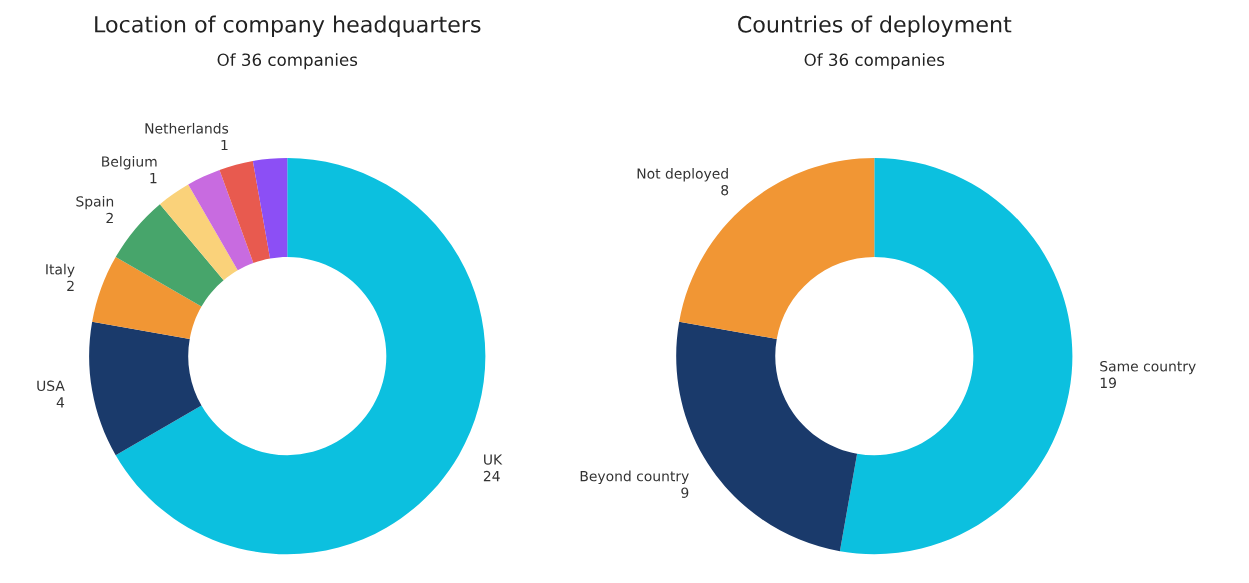  Describe the element at coordinates (875, 26) in the screenshot. I see `chart-title: Countries of deployment` at that location.